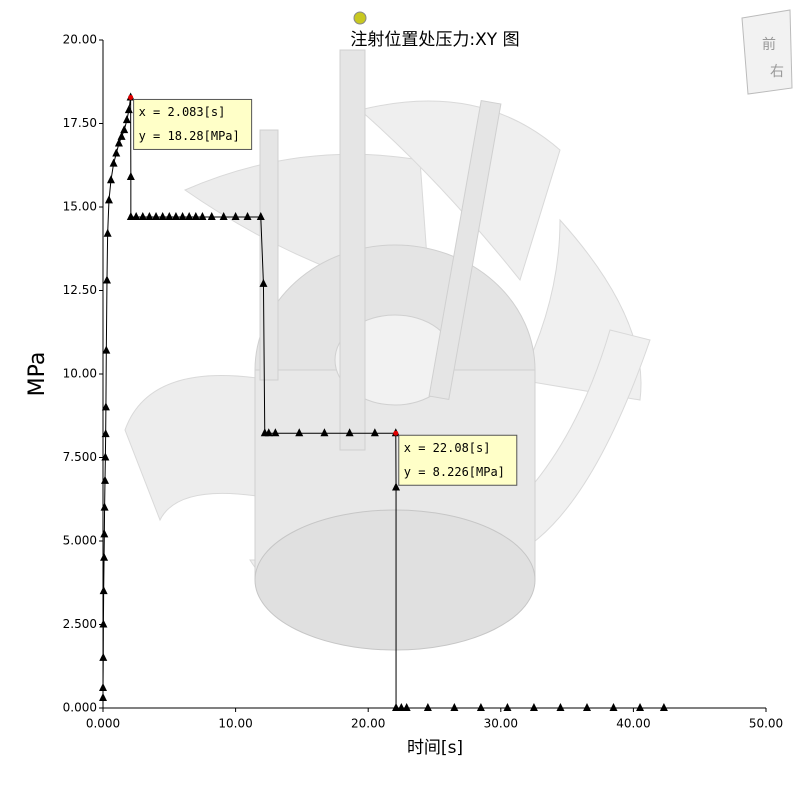  What do you see at coordinates (189, 136) in the screenshot?
I see `annotation-text: y = 18.28[MPa]` at bounding box center [189, 136].